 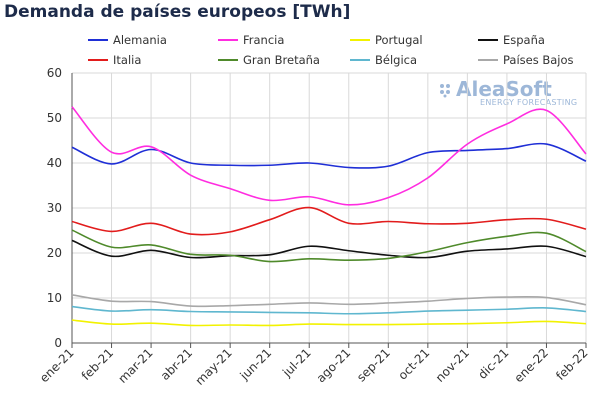 I want to click on x-tick-label: feb-21, so click(x=97, y=364).